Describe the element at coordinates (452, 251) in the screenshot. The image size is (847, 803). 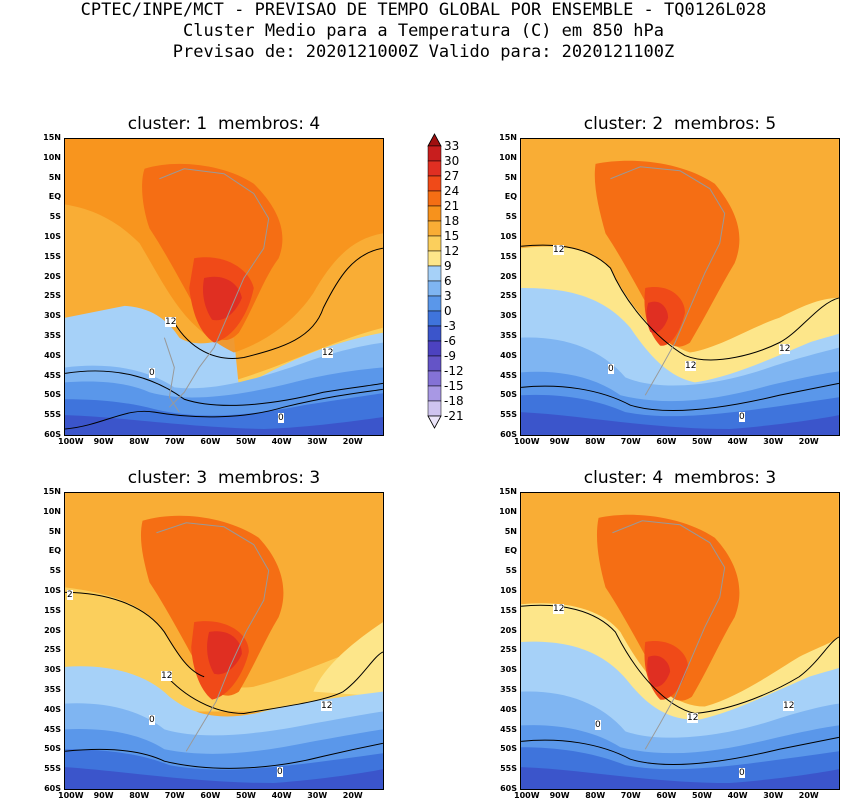
I see `colorbar-tick-label: 12` at that location.